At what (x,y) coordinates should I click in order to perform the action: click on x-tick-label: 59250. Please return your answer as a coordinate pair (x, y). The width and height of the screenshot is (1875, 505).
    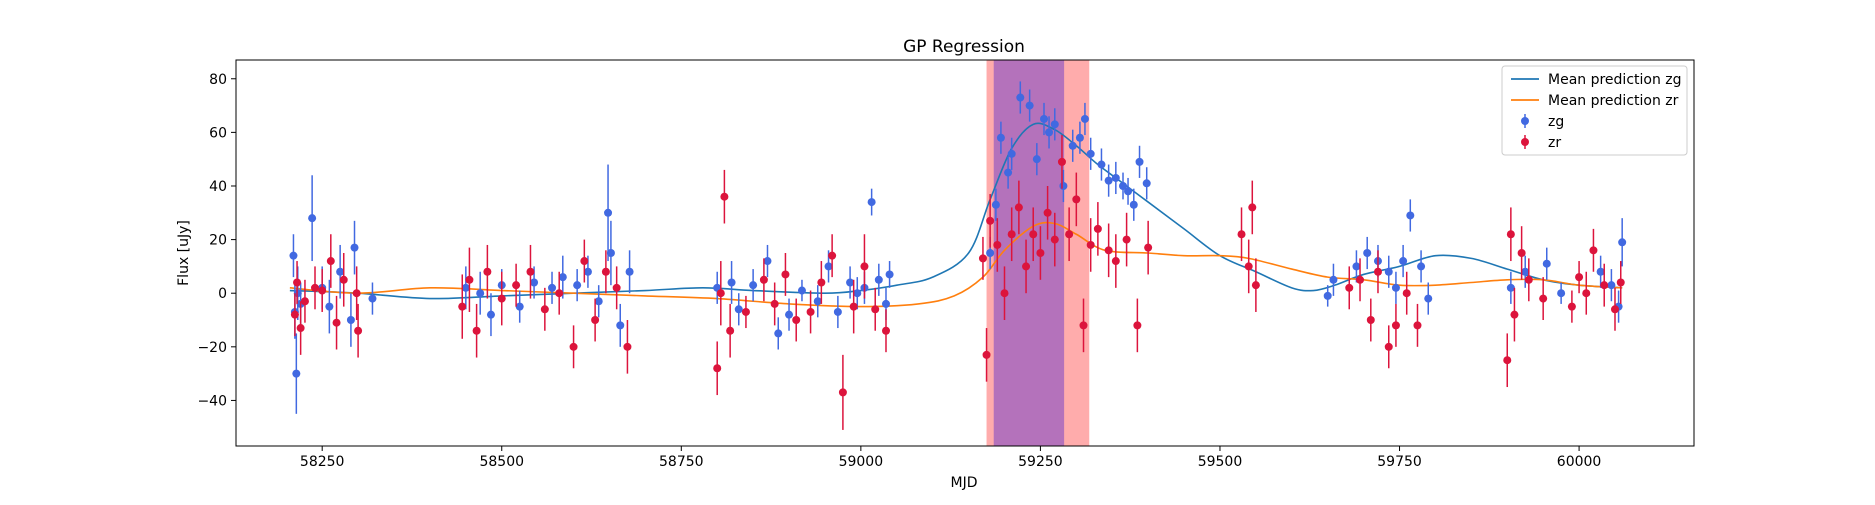
    Looking at the image, I should click on (1040, 462).